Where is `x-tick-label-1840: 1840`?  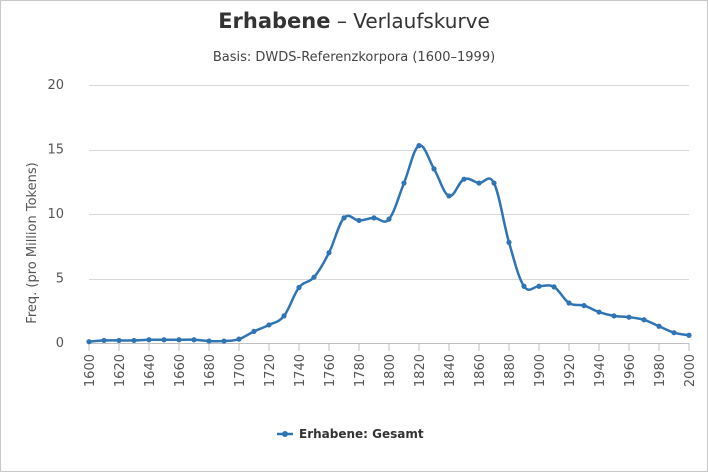 x-tick-label-1840: 1840 is located at coordinates (450, 370).